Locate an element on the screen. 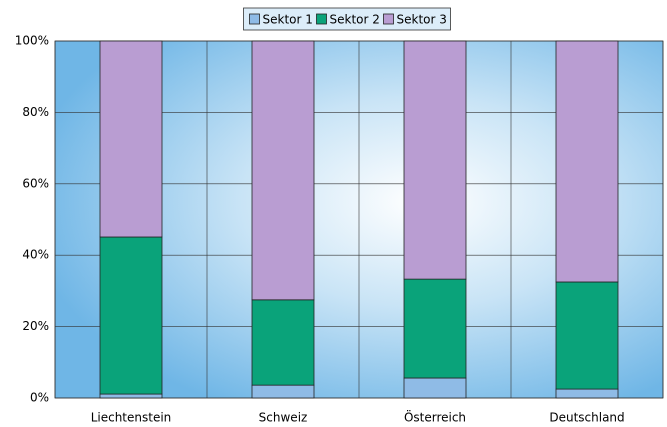 The width and height of the screenshot is (667, 427). y-tick-label: 20% is located at coordinates (35, 326).